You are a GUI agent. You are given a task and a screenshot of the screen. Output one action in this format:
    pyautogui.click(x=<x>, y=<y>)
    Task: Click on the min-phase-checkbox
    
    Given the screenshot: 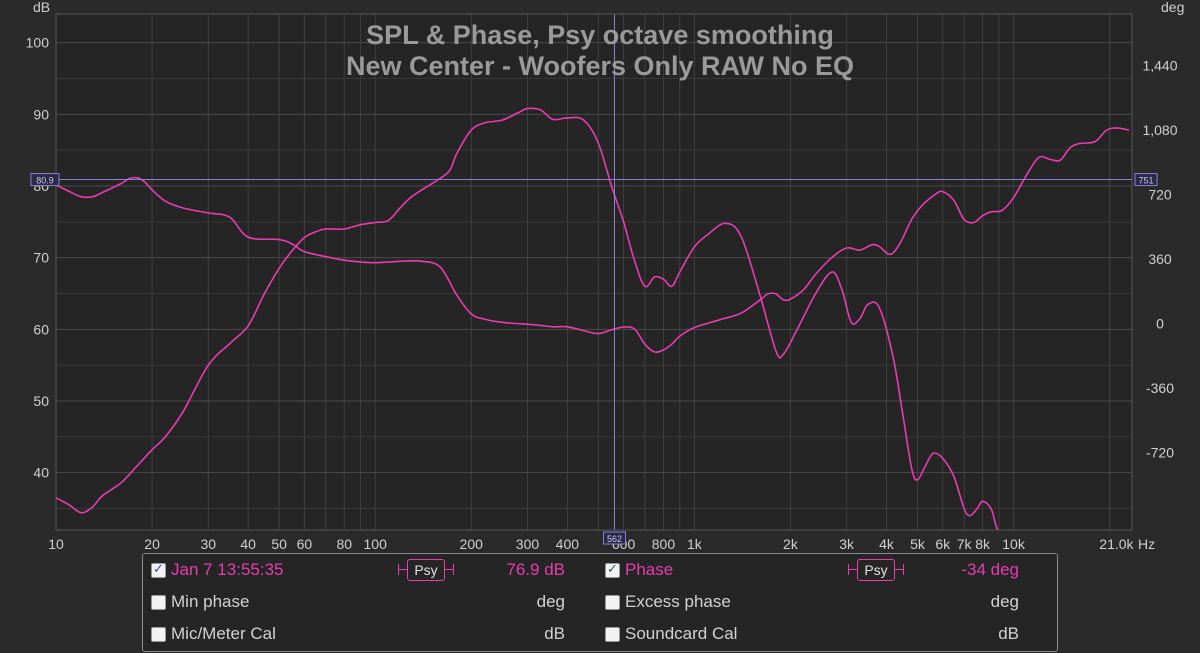 What is the action you would take?
    pyautogui.click(x=158, y=602)
    